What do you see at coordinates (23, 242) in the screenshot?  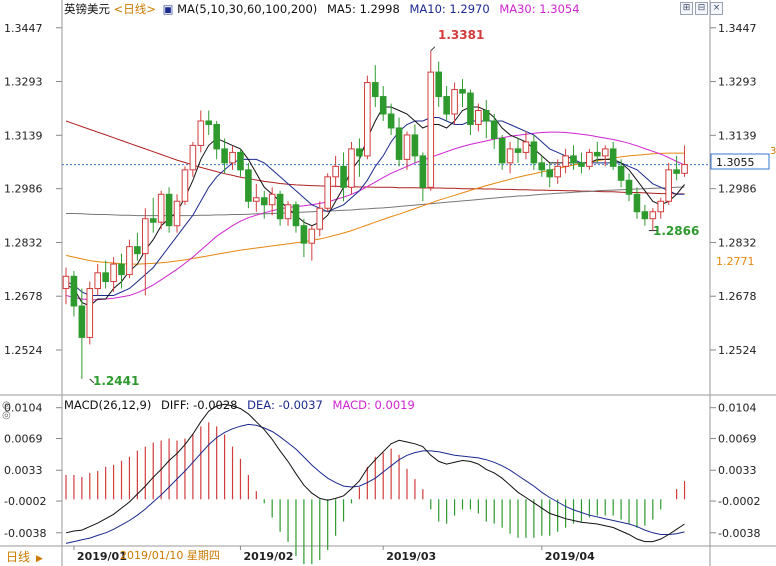 I see `price-tick-label-left: 1.2832` at bounding box center [23, 242].